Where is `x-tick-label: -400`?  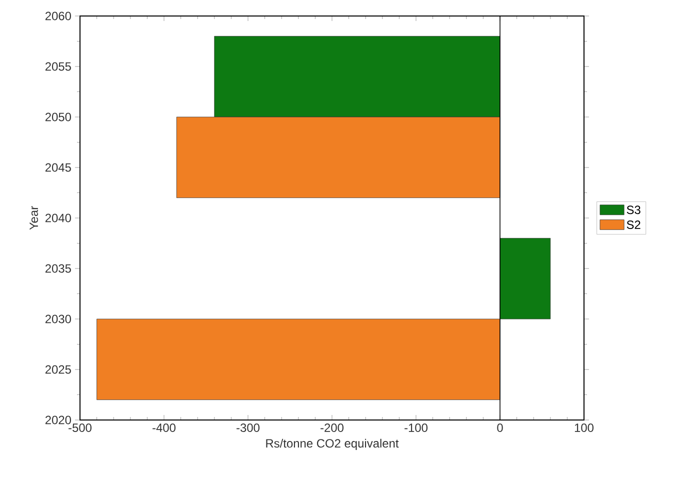
x-tick-label: -400 is located at coordinates (164, 428).